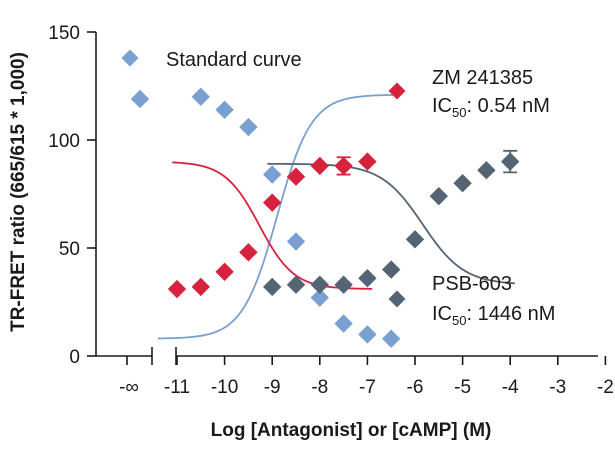  What do you see at coordinates (389, 377) in the screenshot?
I see `x-ticks: -11 -10 -9 -8 -7 -6 -5 -4 -3 -2` at bounding box center [389, 377].